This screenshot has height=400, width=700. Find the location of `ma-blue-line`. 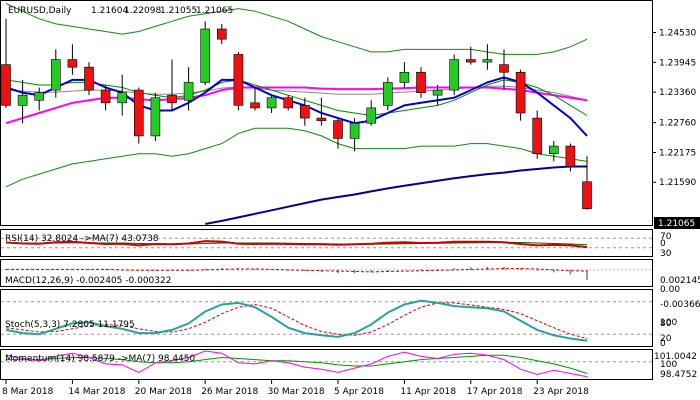

ma-blue-line is located at coordinates (296, 106).